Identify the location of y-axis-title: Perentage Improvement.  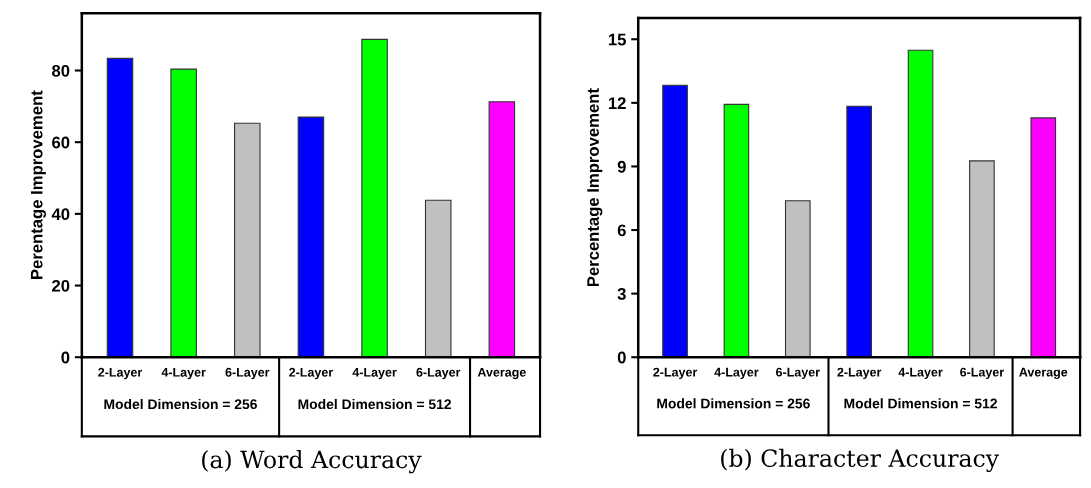
(38, 185).